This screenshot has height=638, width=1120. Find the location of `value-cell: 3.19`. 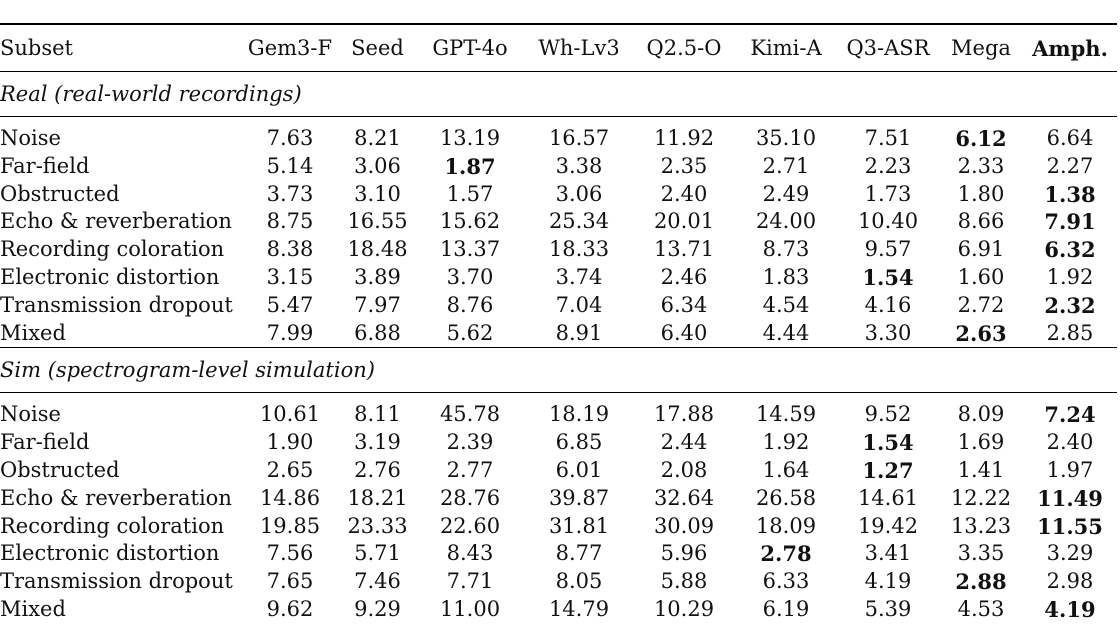

value-cell: 3.19 is located at coordinates (377, 442).